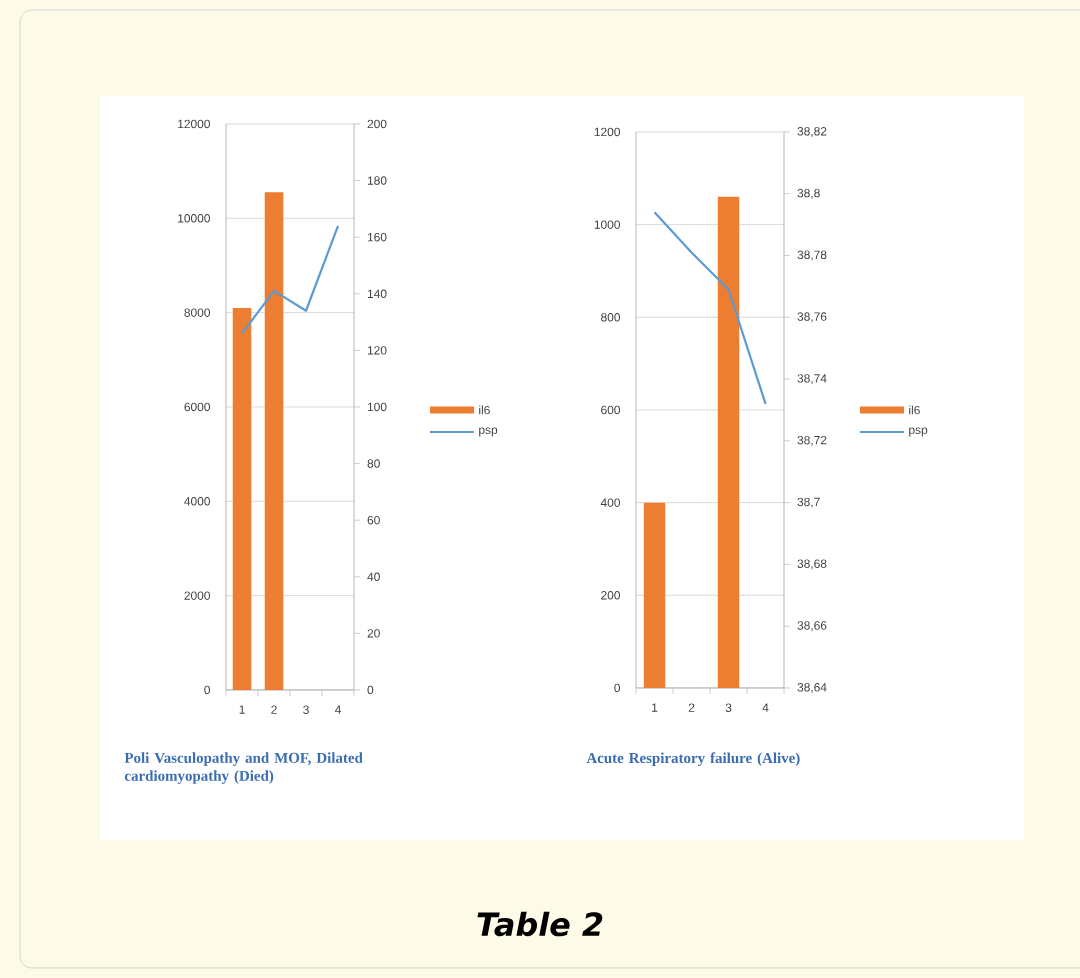 This screenshot has height=978, width=1080. I want to click on caption: Table 2, so click(540, 924).